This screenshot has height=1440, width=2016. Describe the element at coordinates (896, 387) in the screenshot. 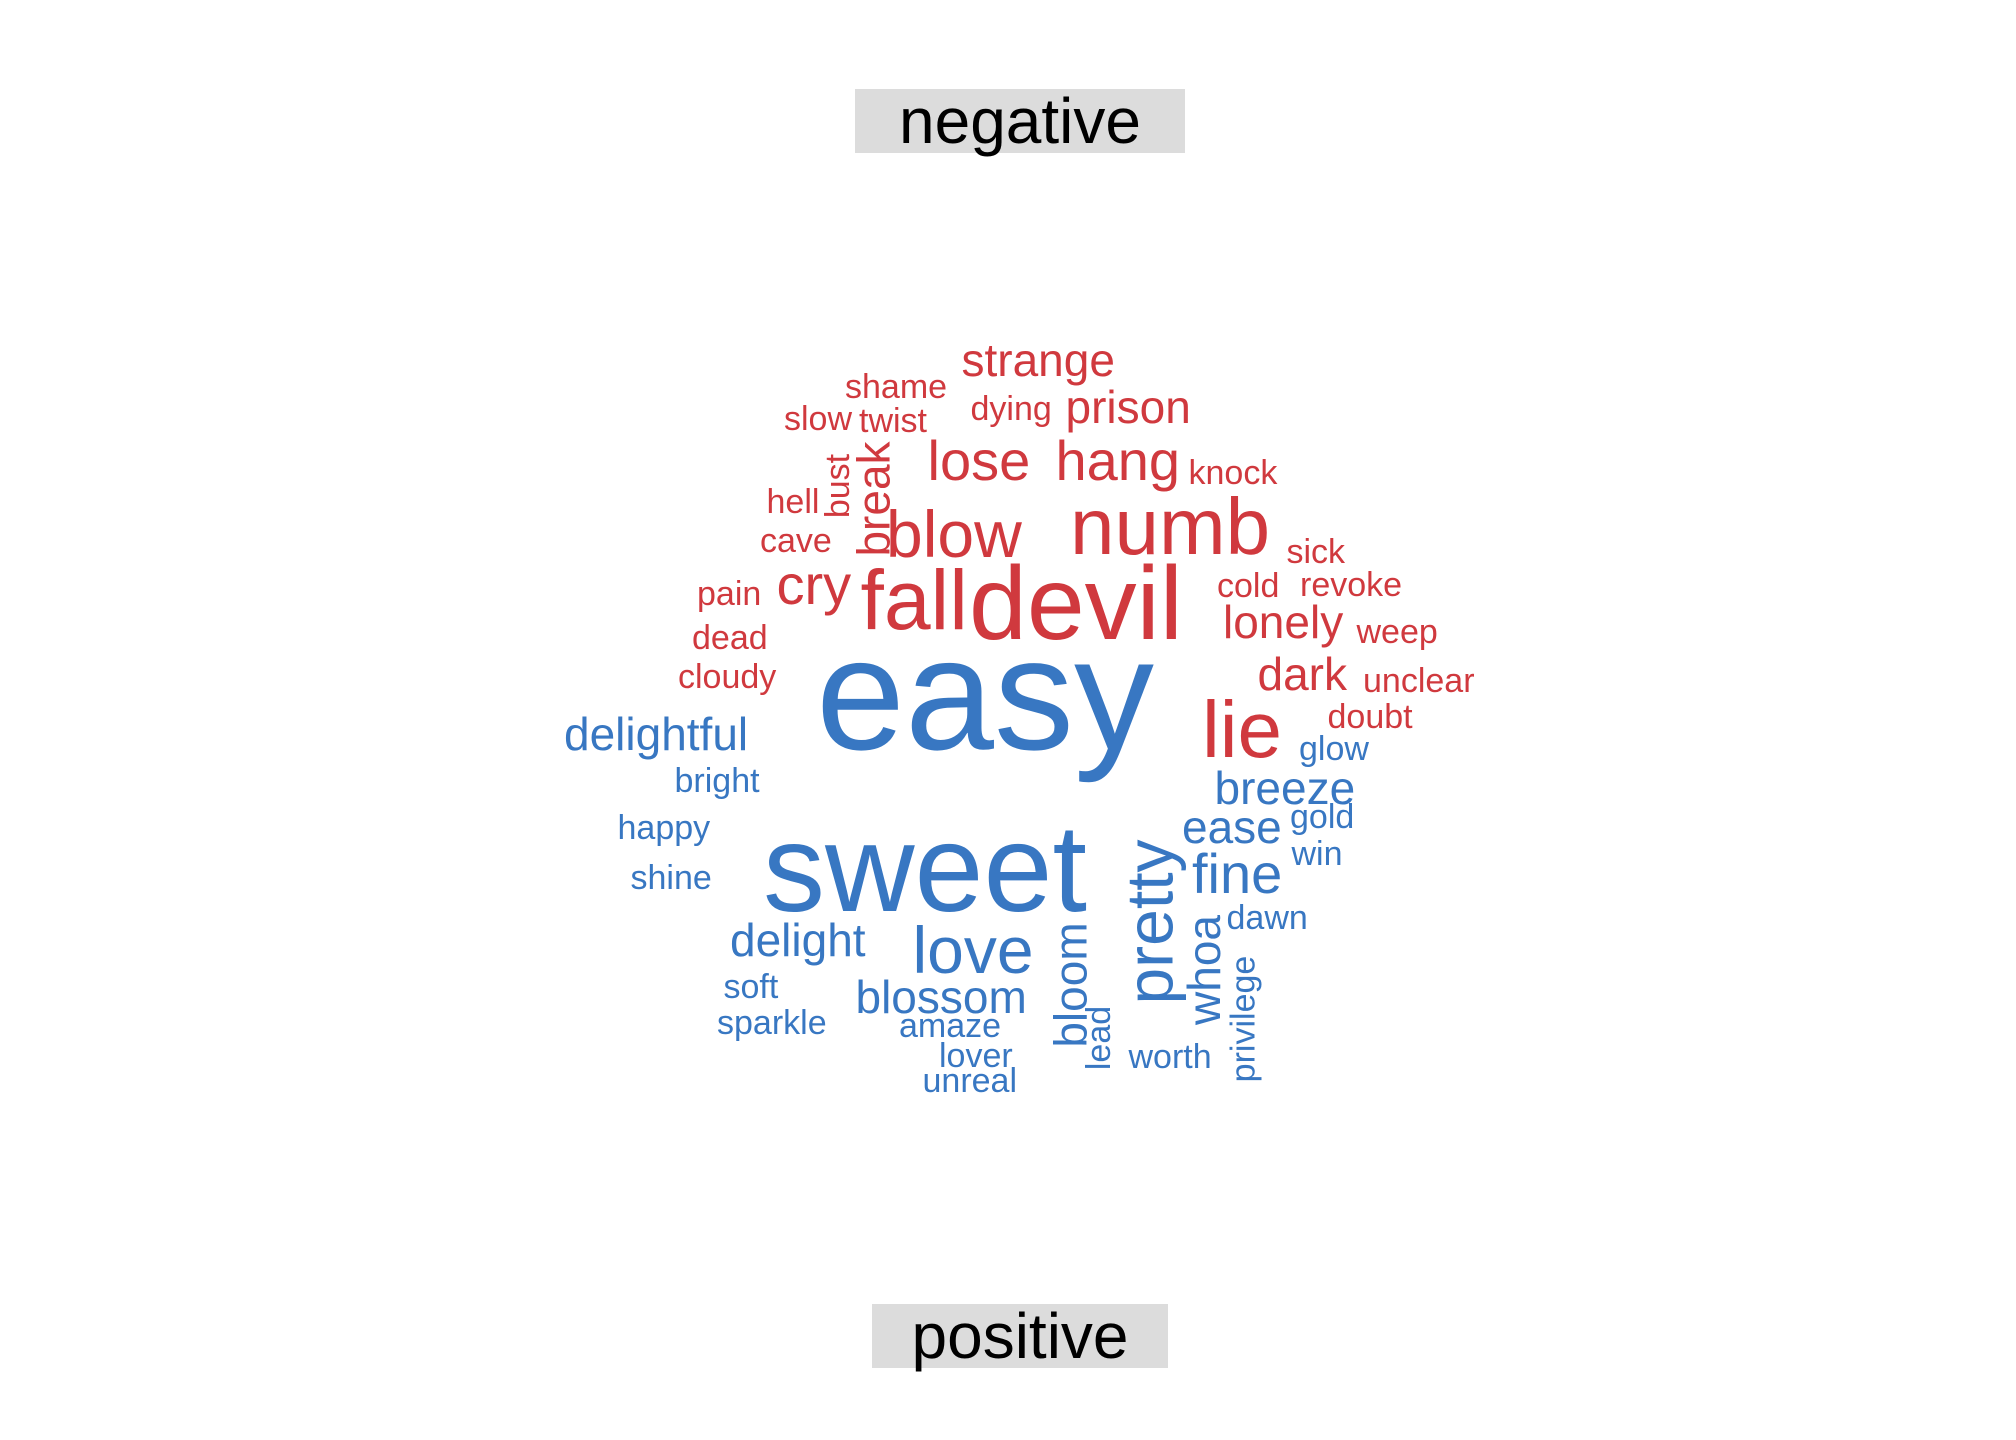

I see `word-shame: shame` at that location.